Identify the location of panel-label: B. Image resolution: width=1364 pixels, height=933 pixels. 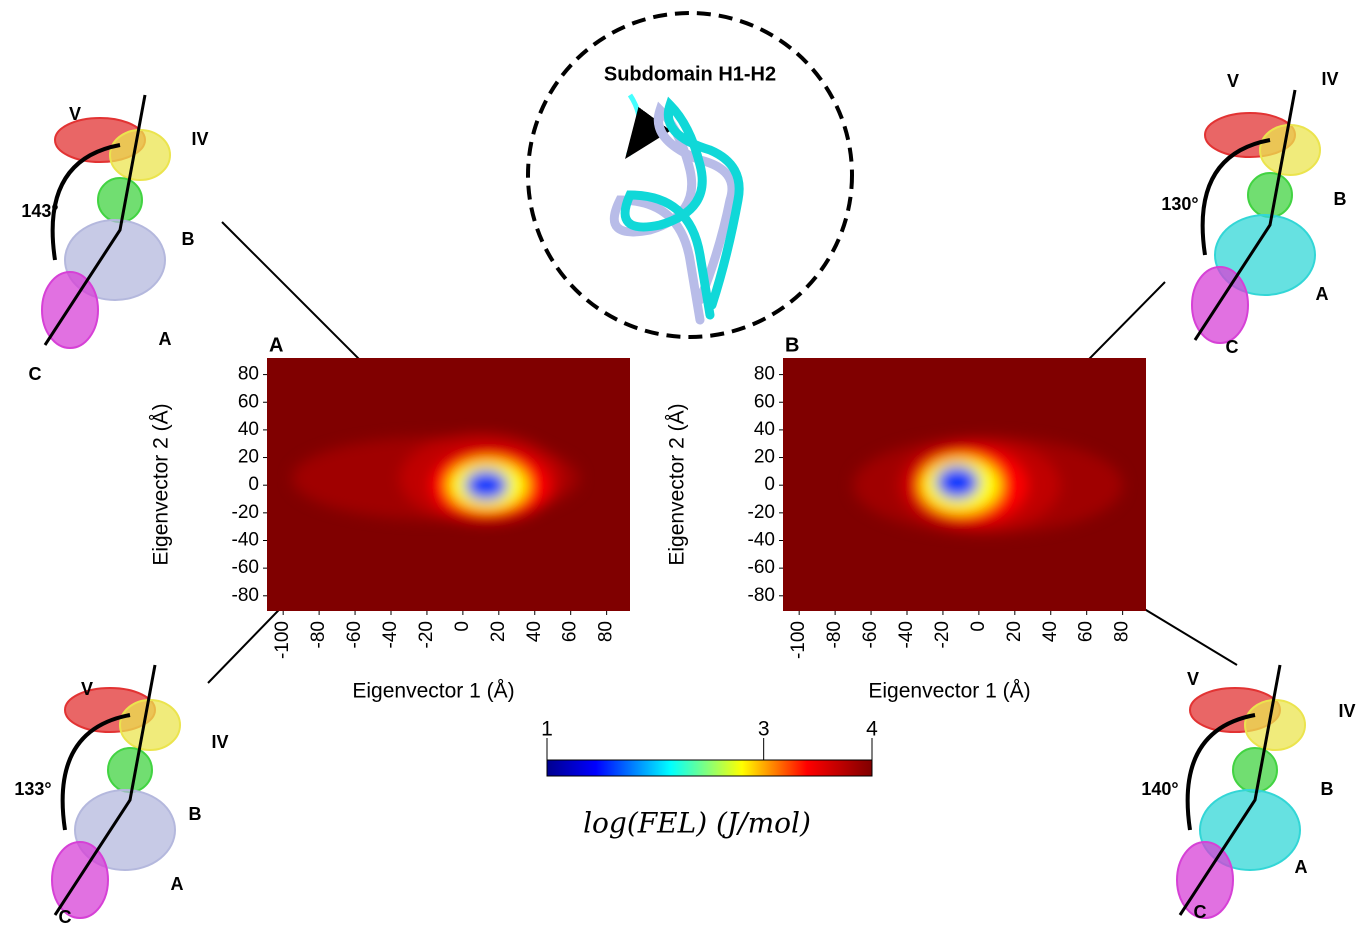
(792, 345).